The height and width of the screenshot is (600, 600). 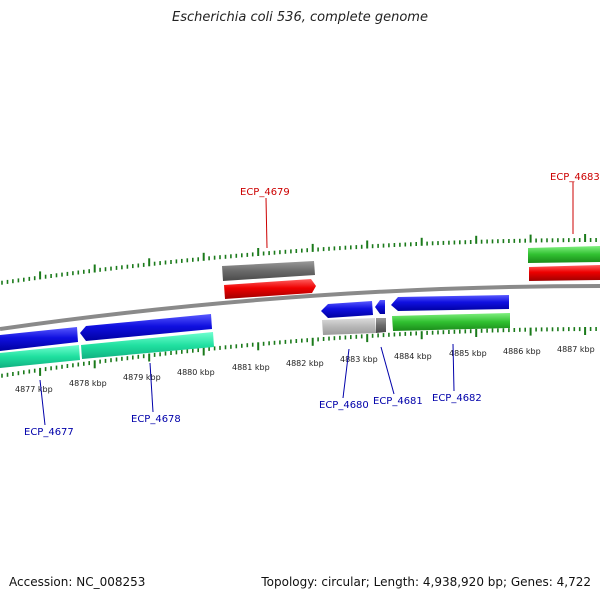 What do you see at coordinates (413, 356) in the screenshot?
I see `scale-label: 4884 kbp` at bounding box center [413, 356].